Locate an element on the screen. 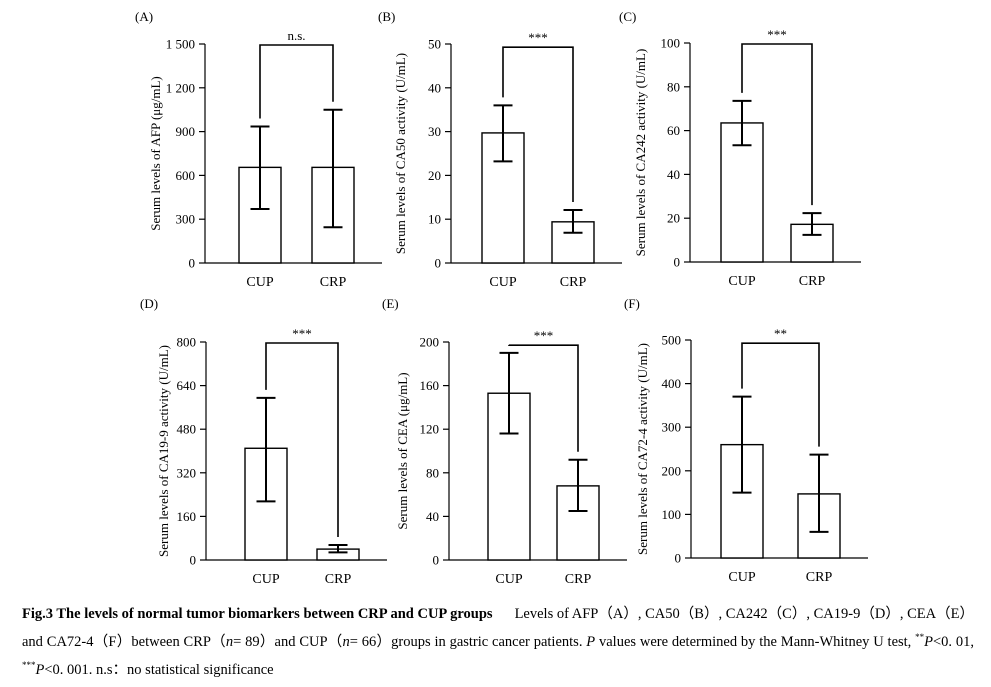  caption-p-2: P is located at coordinates (928, 641).